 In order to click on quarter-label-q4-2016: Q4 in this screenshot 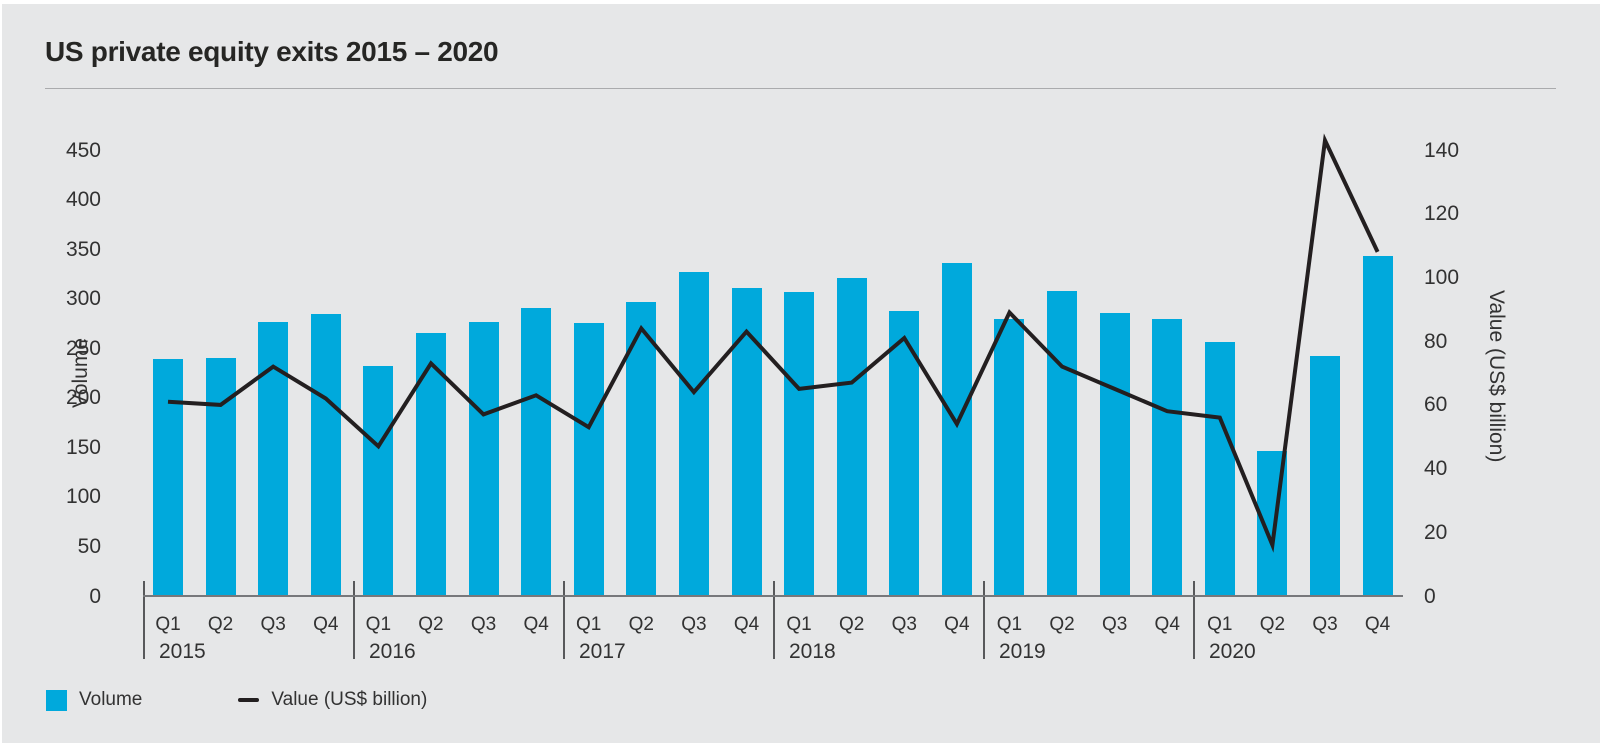, I will do `click(536, 624)`.